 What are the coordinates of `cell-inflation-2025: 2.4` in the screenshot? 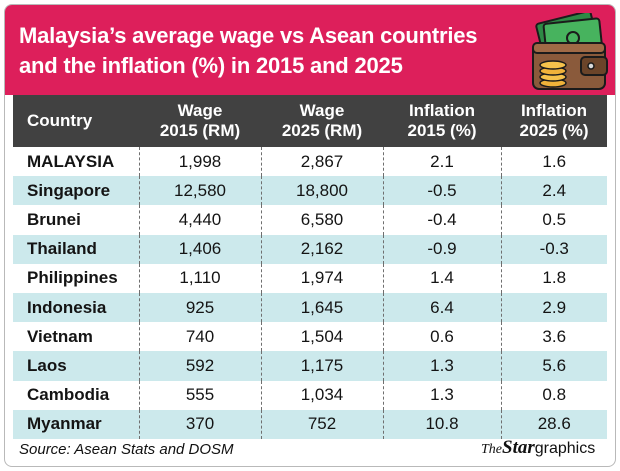 It's located at (553, 191).